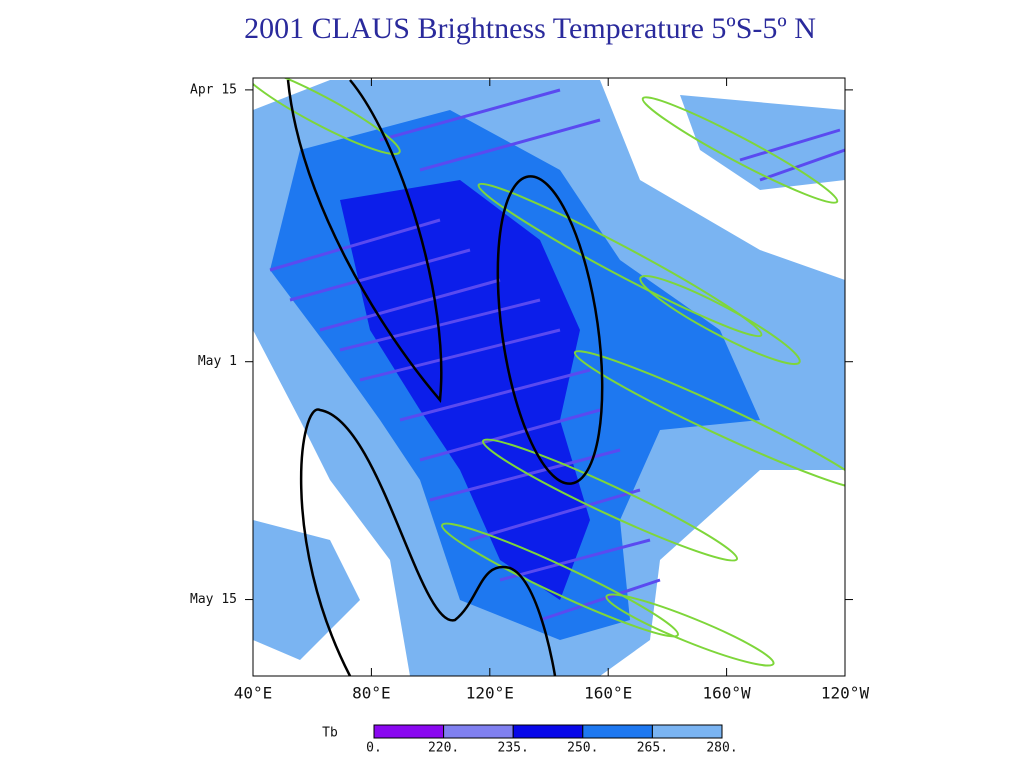 Image resolution: width=1024 pixels, height=768 pixels. What do you see at coordinates (727, 693) in the screenshot?
I see `x-tick-label: 160°W` at bounding box center [727, 693].